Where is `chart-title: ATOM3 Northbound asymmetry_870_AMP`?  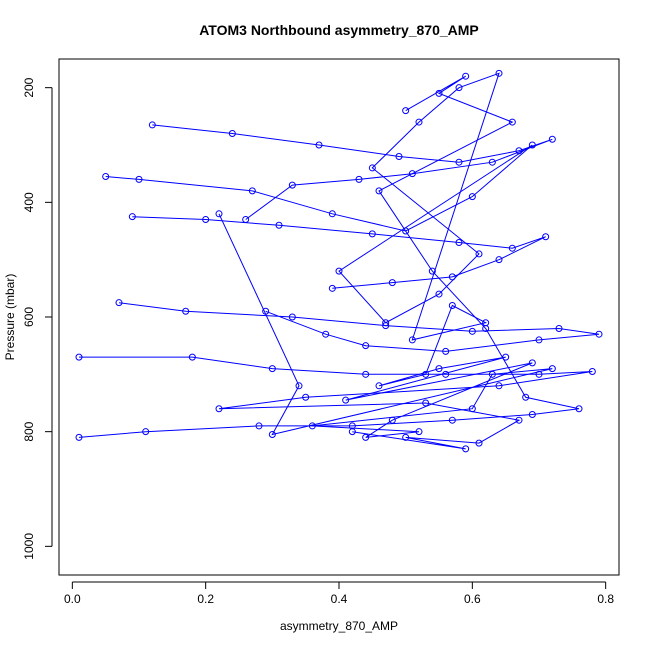 chart-title: ATOM3 Northbound asymmetry_870_AMP is located at coordinates (339, 30).